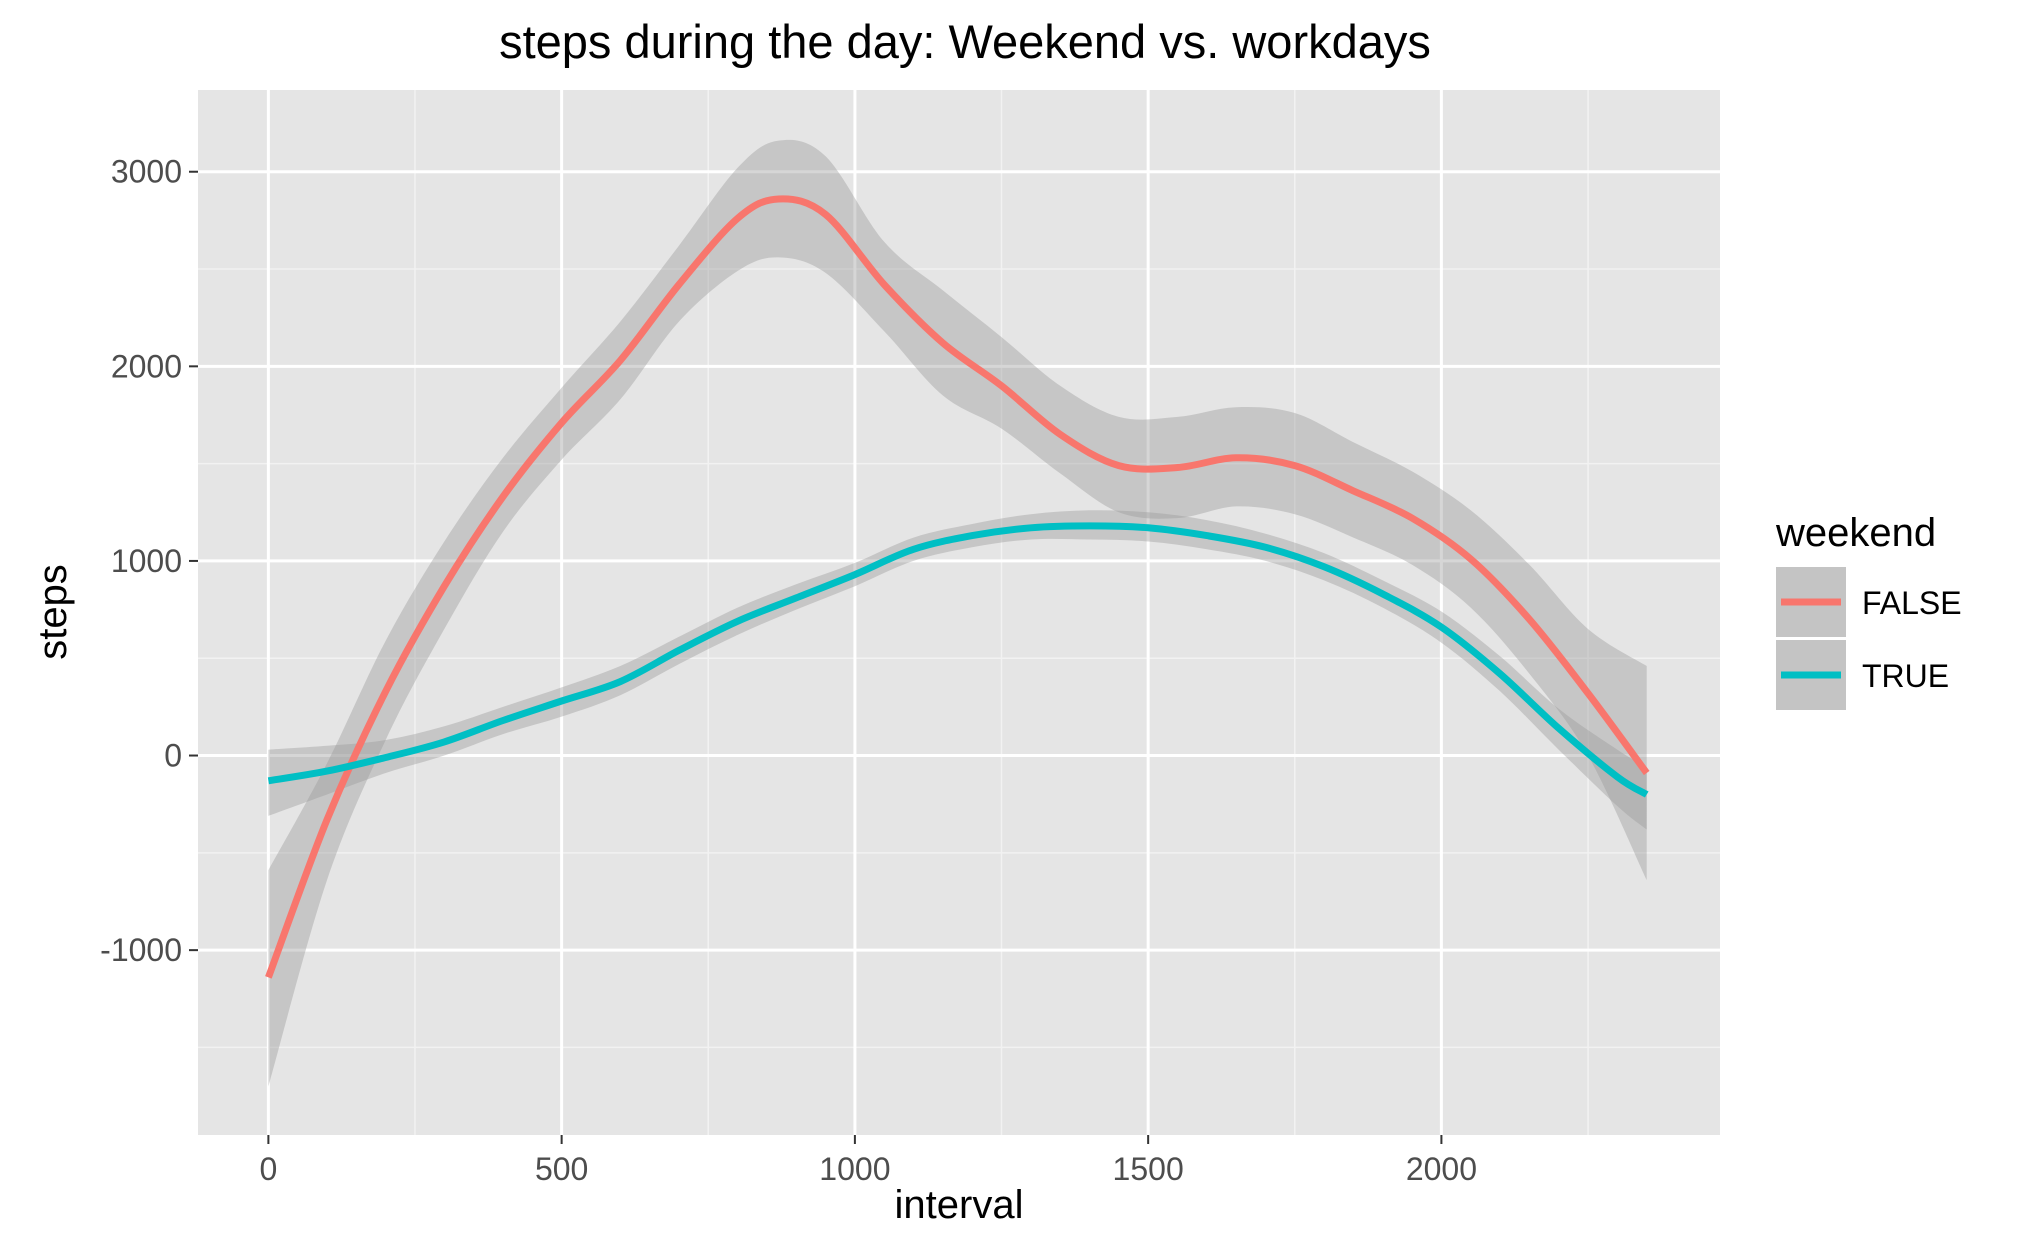 The height and width of the screenshot is (1255, 2031). Describe the element at coordinates (1855, 533) in the screenshot. I see `legend-title: weekend` at that location.